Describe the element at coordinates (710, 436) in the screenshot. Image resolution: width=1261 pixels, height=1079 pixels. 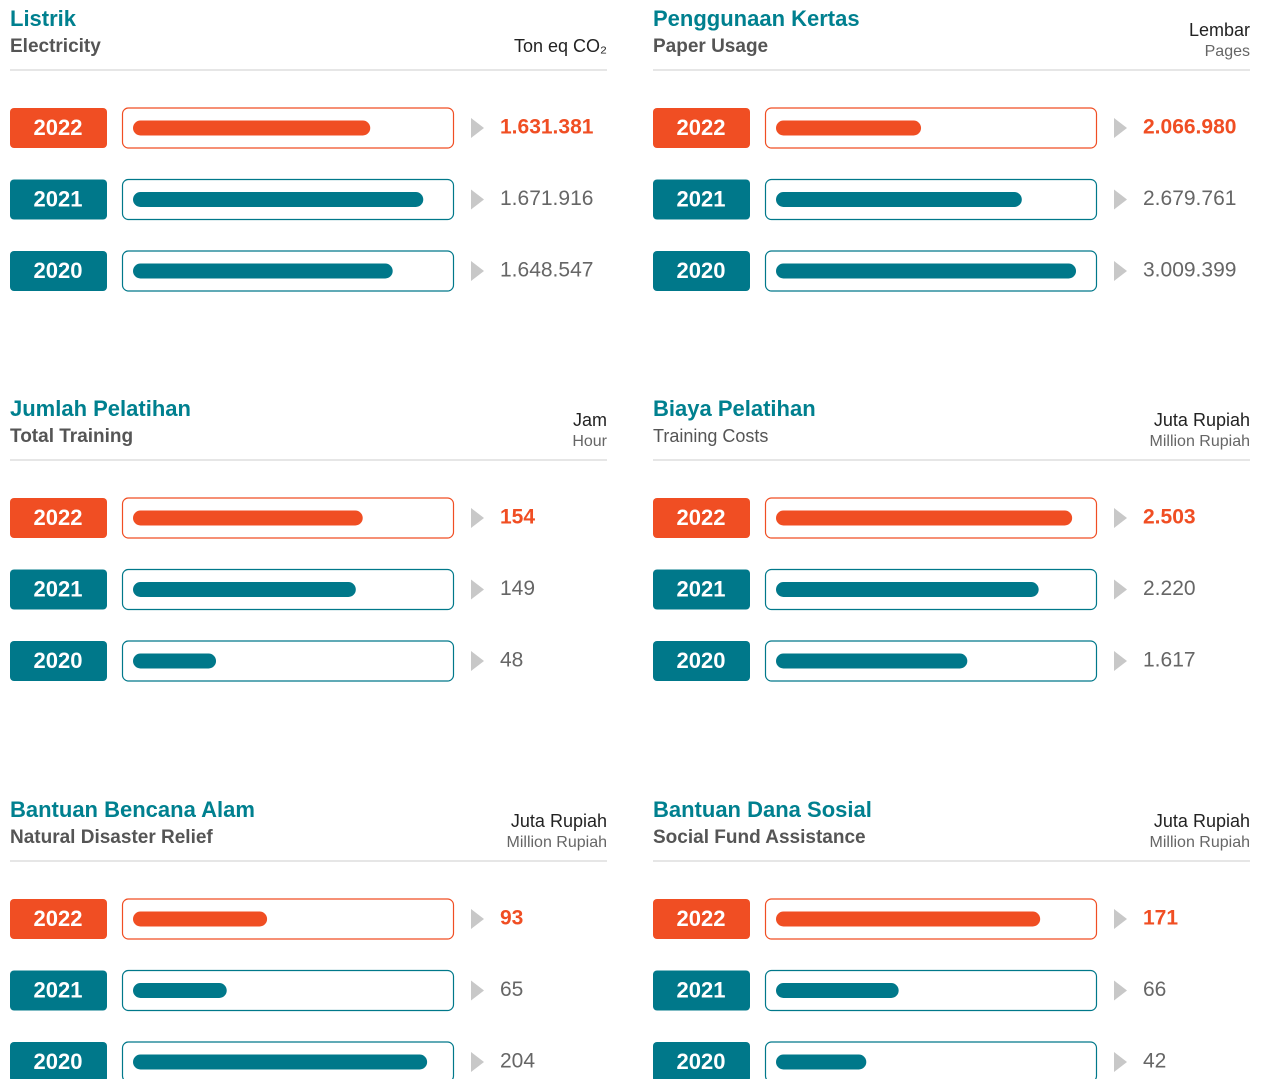
I see `panel-subtitle: Training Costs` at that location.